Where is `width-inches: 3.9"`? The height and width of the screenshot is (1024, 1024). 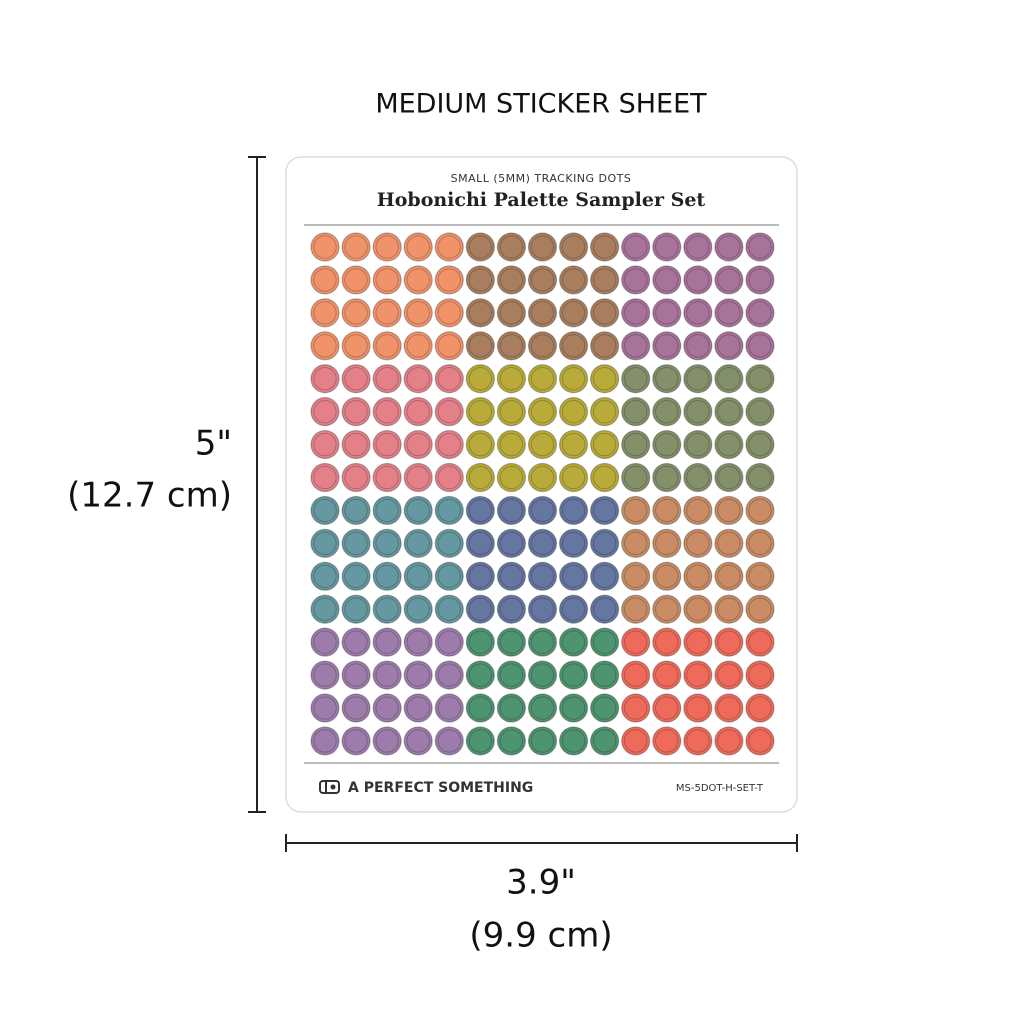
width-inches: 3.9" is located at coordinates (541, 883).